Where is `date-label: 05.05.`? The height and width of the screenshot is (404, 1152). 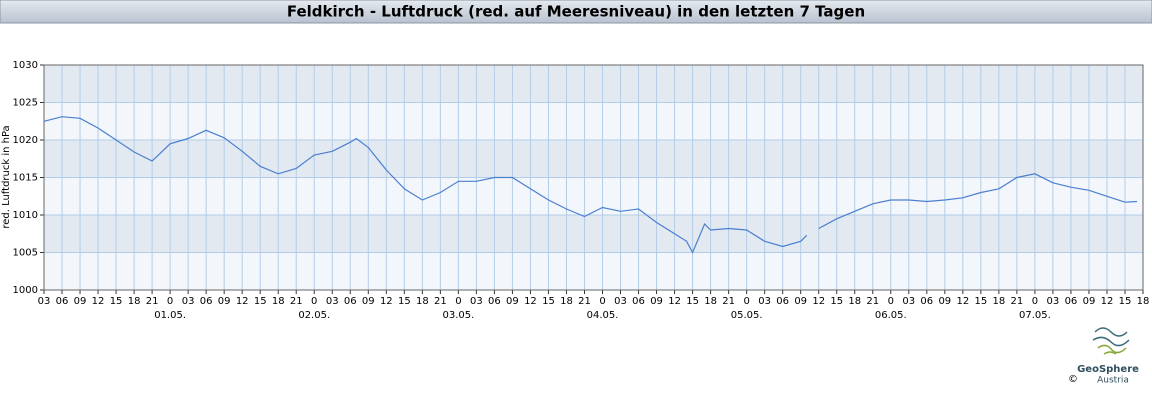 date-label: 05.05. is located at coordinates (747, 315).